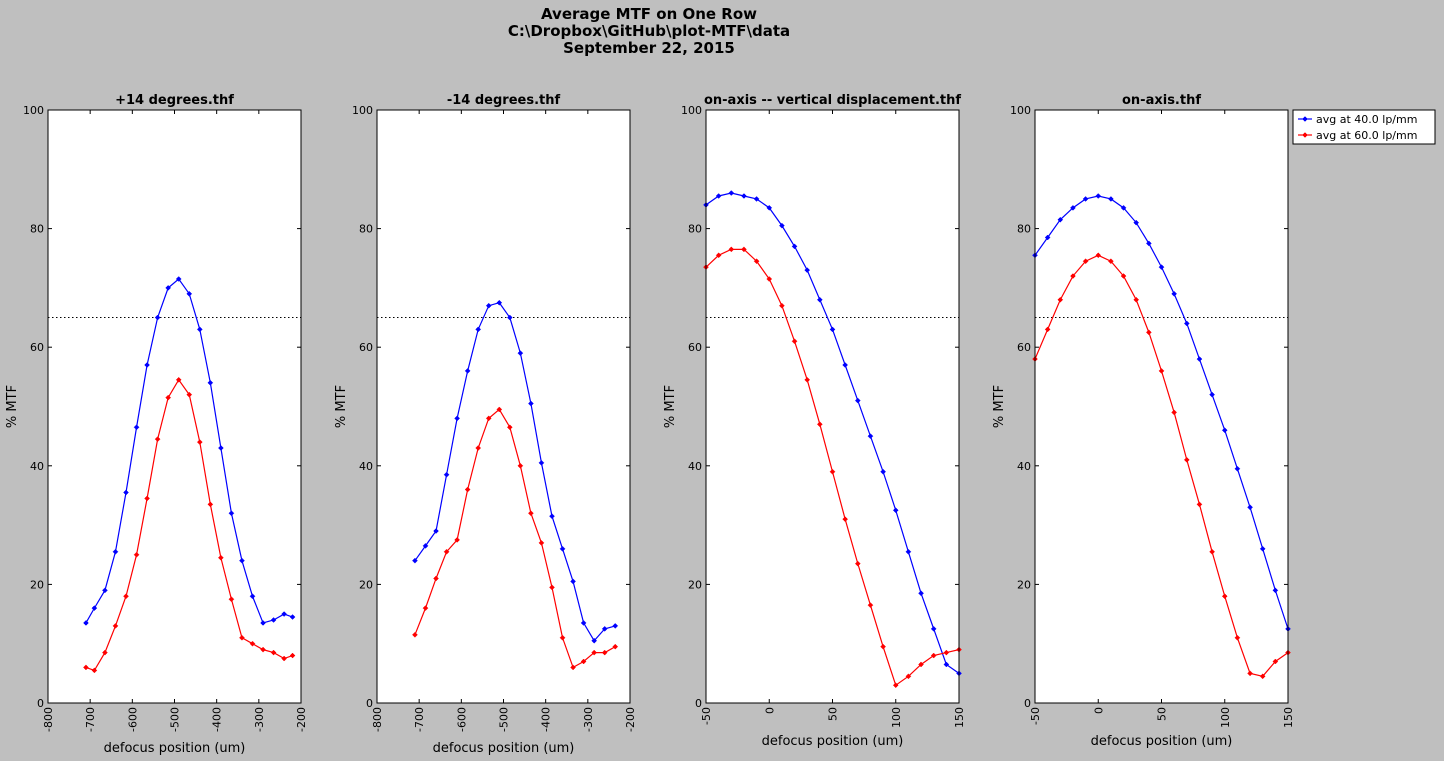  What do you see at coordinates (896, 717) in the screenshot?
I see `x-tick-label: 100` at bounding box center [896, 717].